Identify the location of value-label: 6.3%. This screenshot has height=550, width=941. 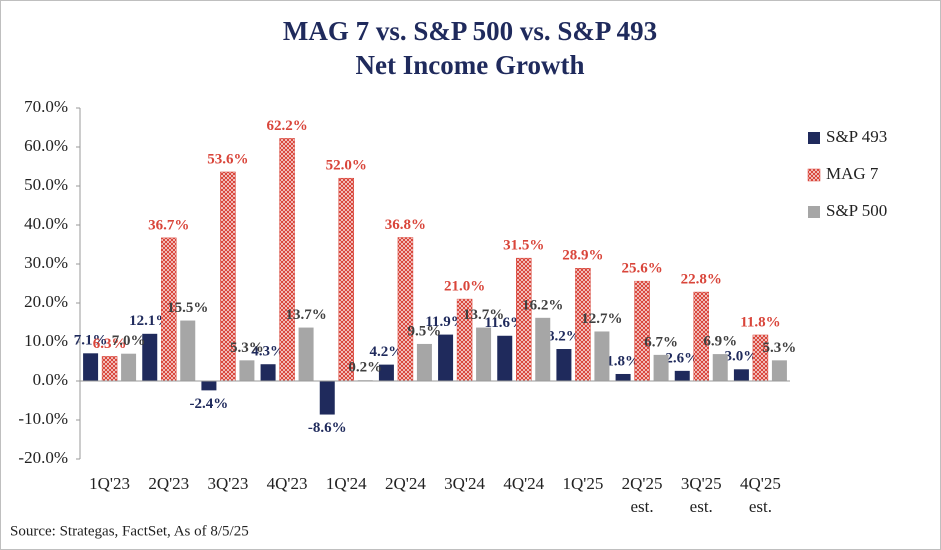
(110, 344).